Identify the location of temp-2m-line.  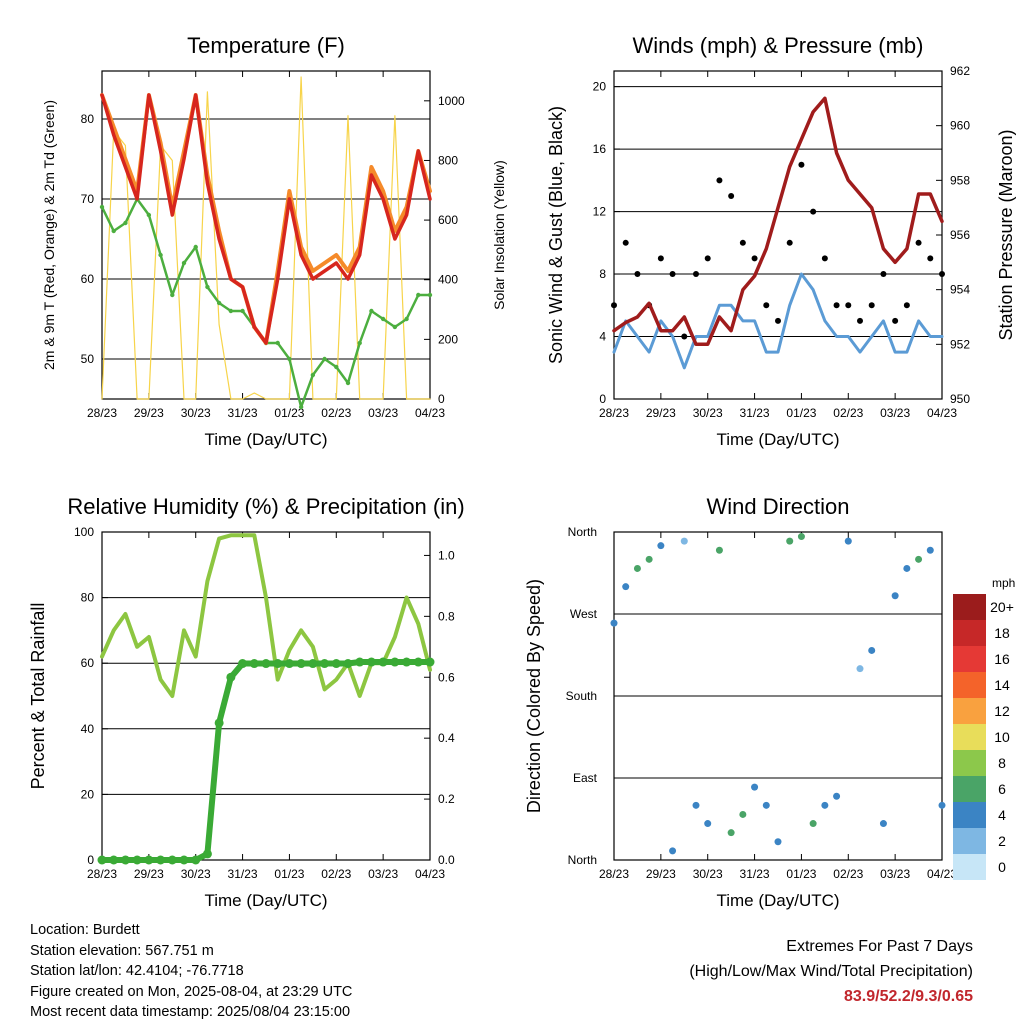
(266, 219).